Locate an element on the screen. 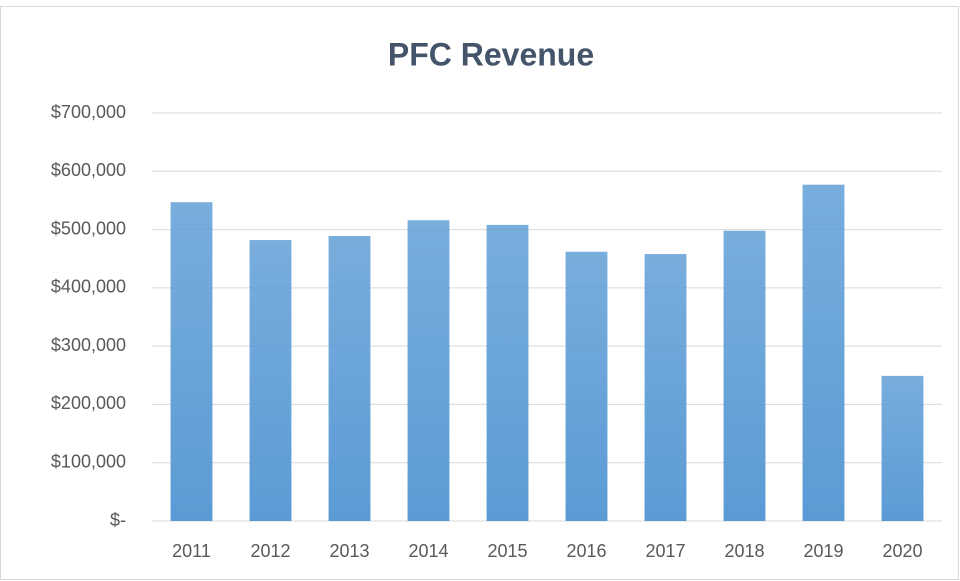  x-tick-label: 2013 is located at coordinates (349, 551).